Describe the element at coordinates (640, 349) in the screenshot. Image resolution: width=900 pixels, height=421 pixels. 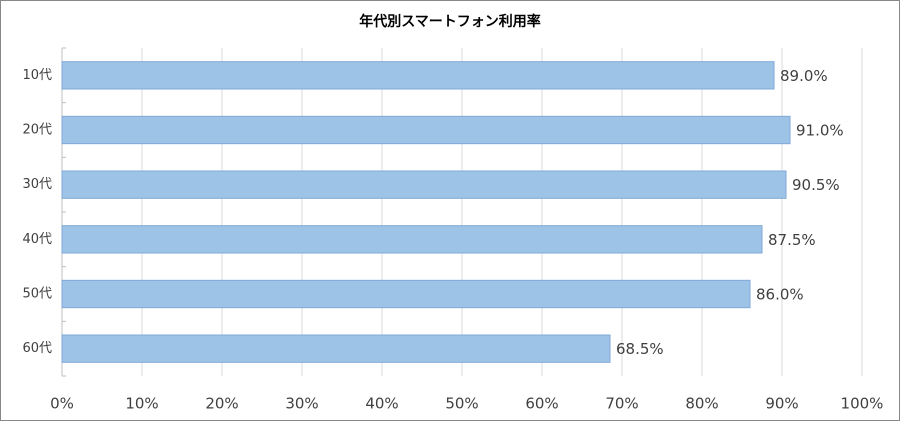
I see `value-label: 68.5%` at that location.